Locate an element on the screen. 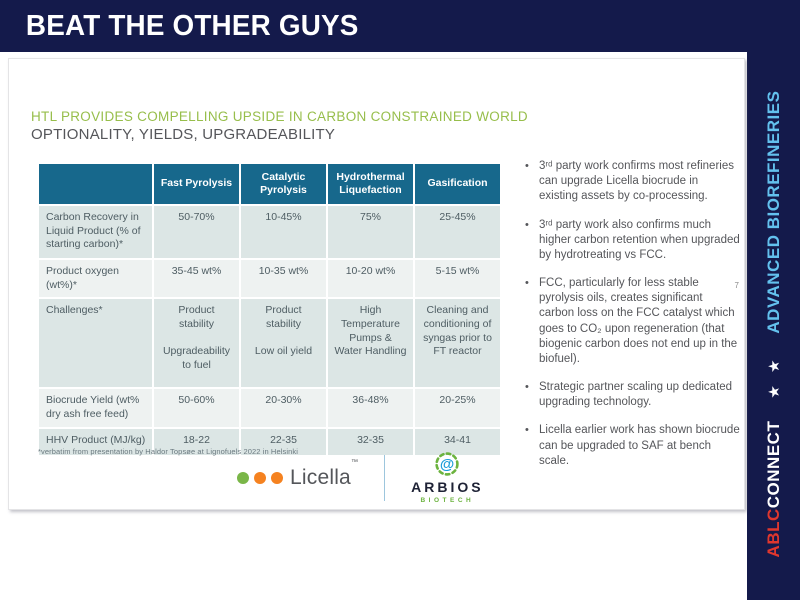  table-cell: 35-45 wt% is located at coordinates (196, 279).